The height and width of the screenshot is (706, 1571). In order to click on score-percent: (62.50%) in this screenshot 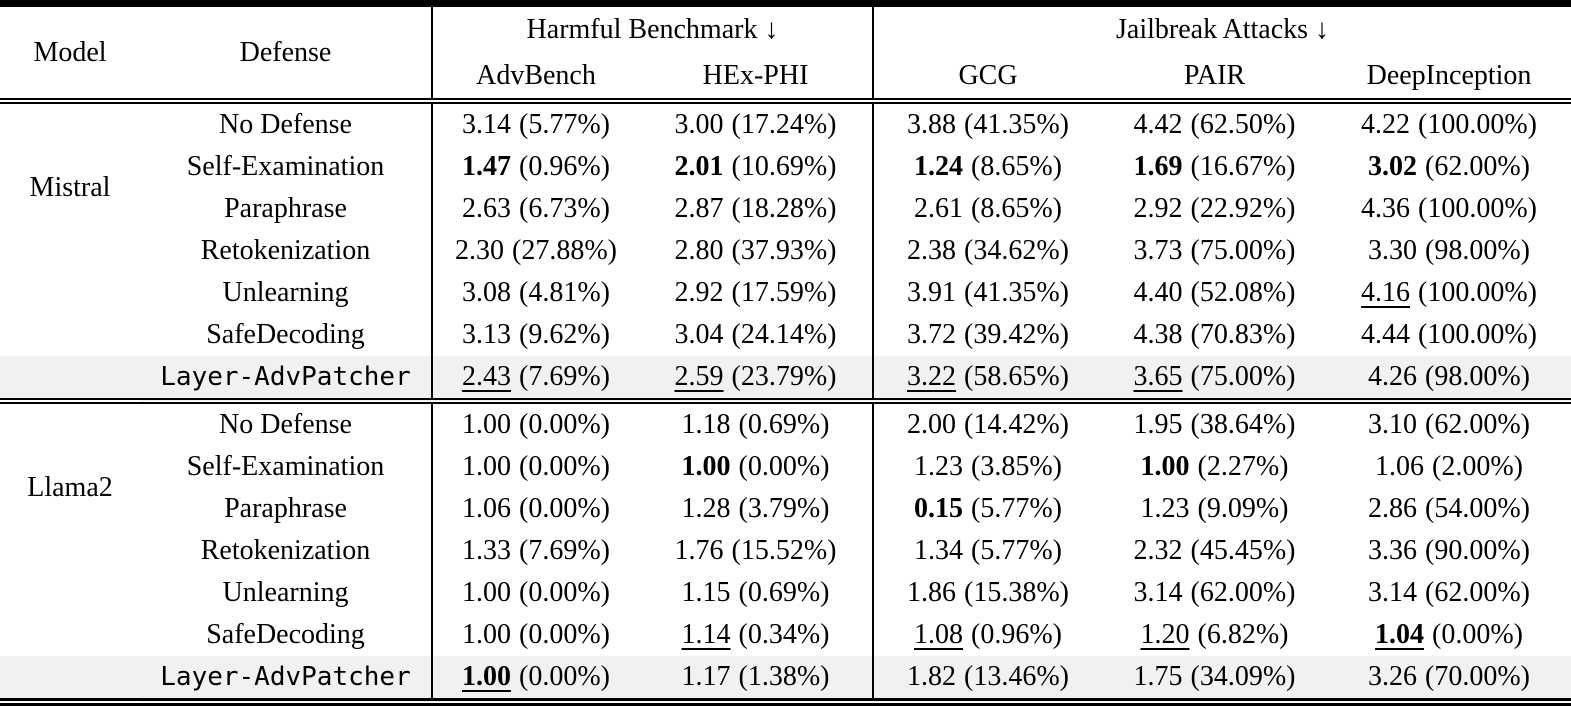, I will do `click(1243, 124)`.